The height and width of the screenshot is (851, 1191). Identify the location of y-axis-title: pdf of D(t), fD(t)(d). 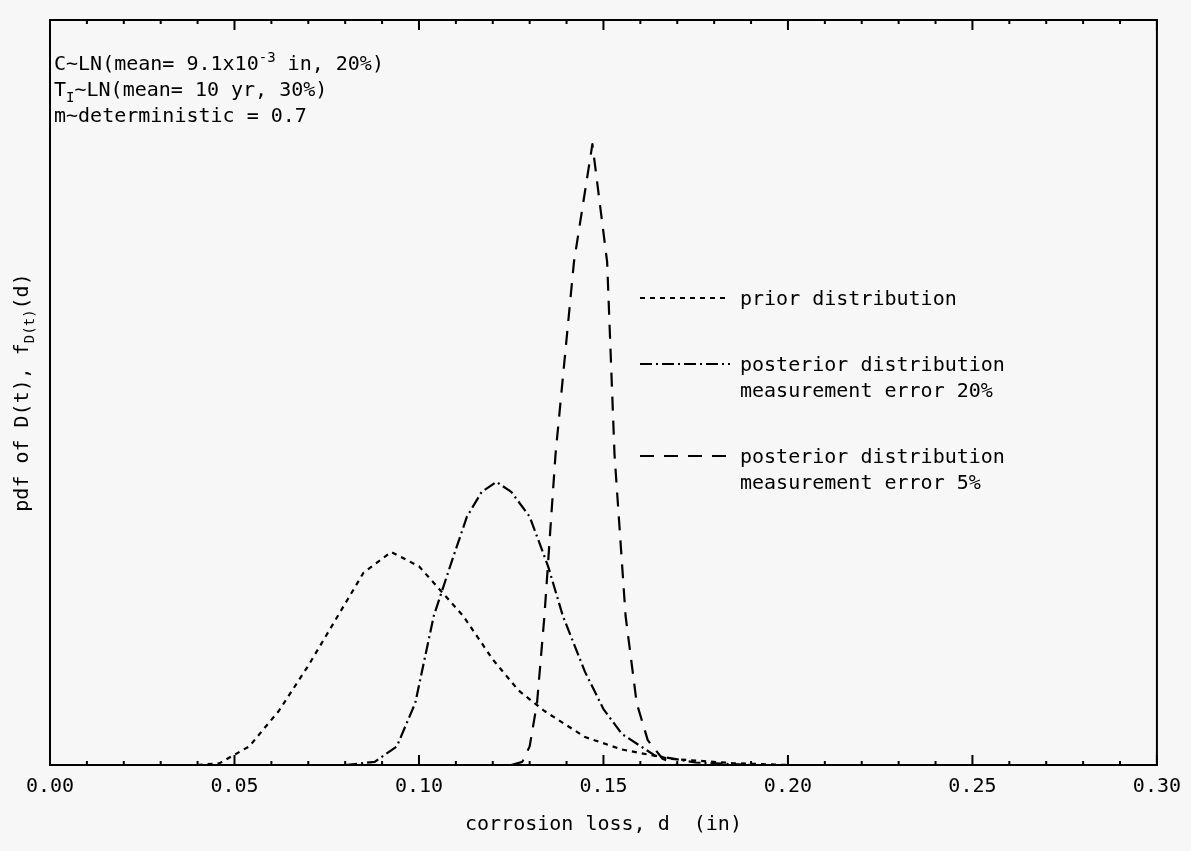
(23, 392).